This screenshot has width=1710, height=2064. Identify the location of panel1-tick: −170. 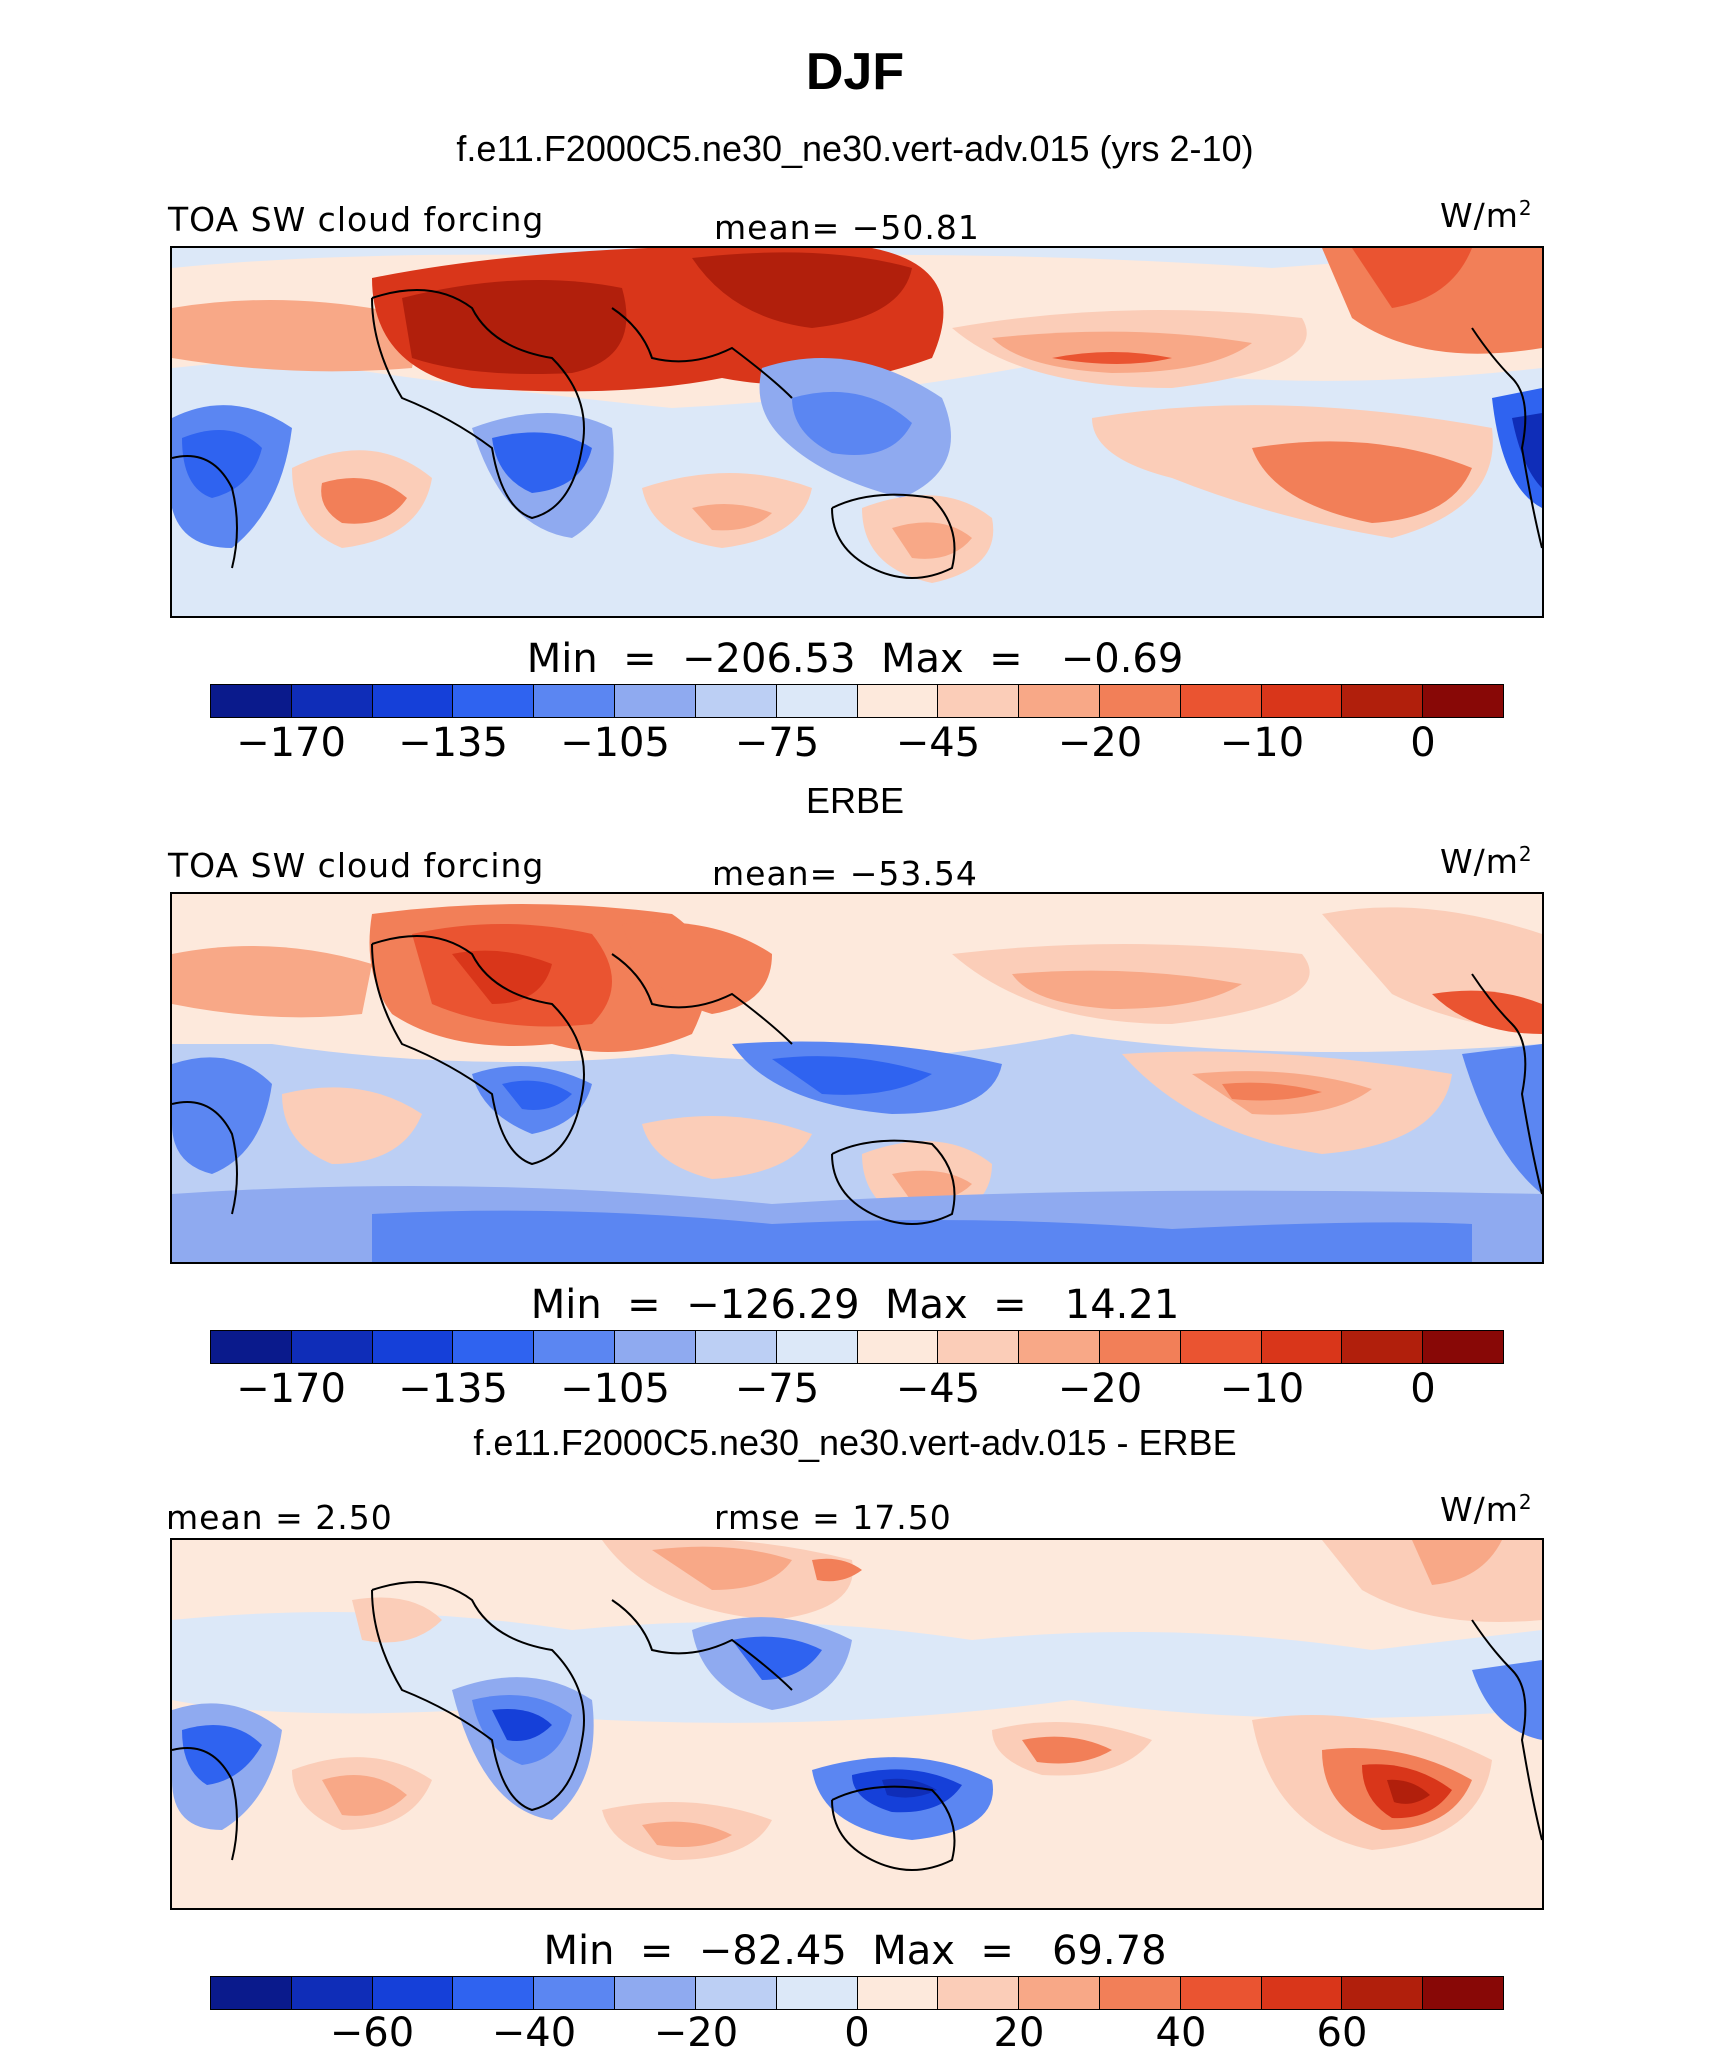
(291, 743).